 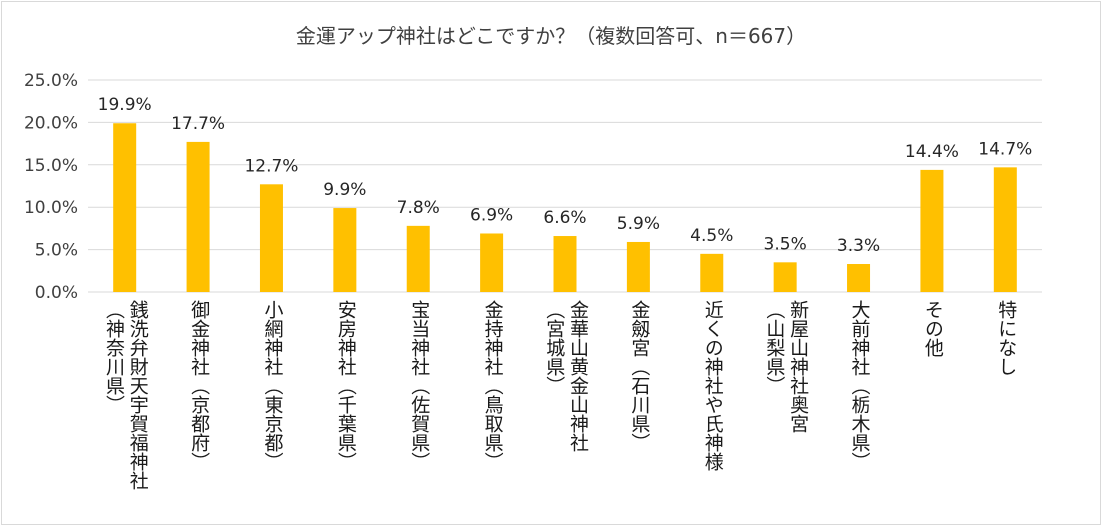 What do you see at coordinates (859, 385) in the screenshot?
I see `x-tick-label: 大前神社（栃木県）` at bounding box center [859, 385].